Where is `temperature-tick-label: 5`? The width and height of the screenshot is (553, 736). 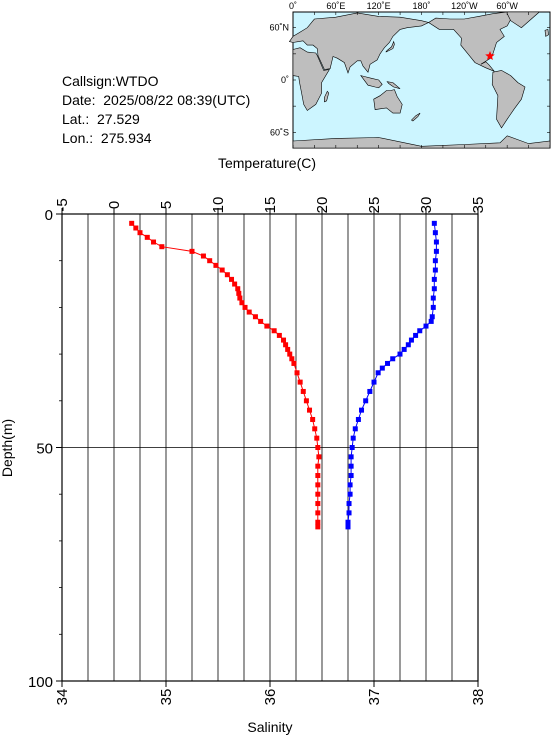 temperature-tick-label: 5 is located at coordinates (166, 205).